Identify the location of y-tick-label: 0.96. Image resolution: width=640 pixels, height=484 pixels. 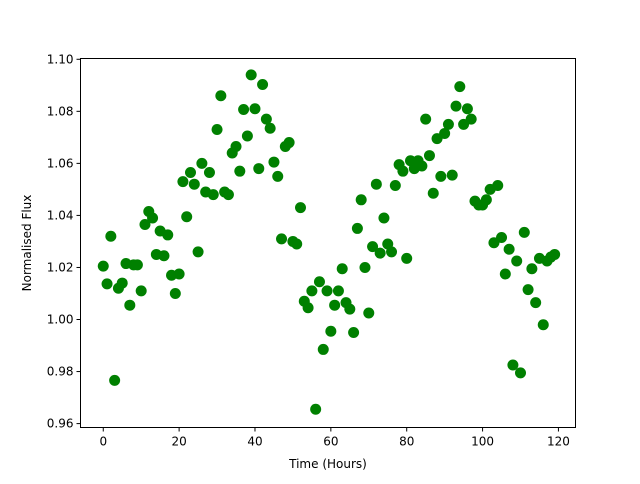
(60, 424).